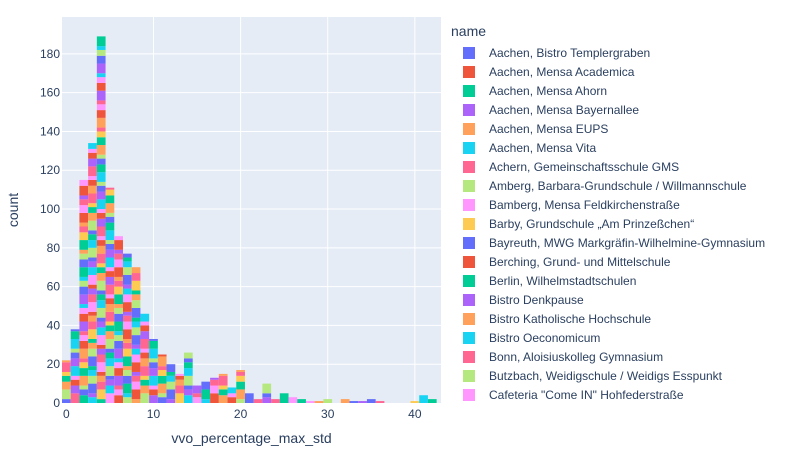  Describe the element at coordinates (618, 338) in the screenshot. I see `legend-item: Bistro Oeconomicum` at that location.